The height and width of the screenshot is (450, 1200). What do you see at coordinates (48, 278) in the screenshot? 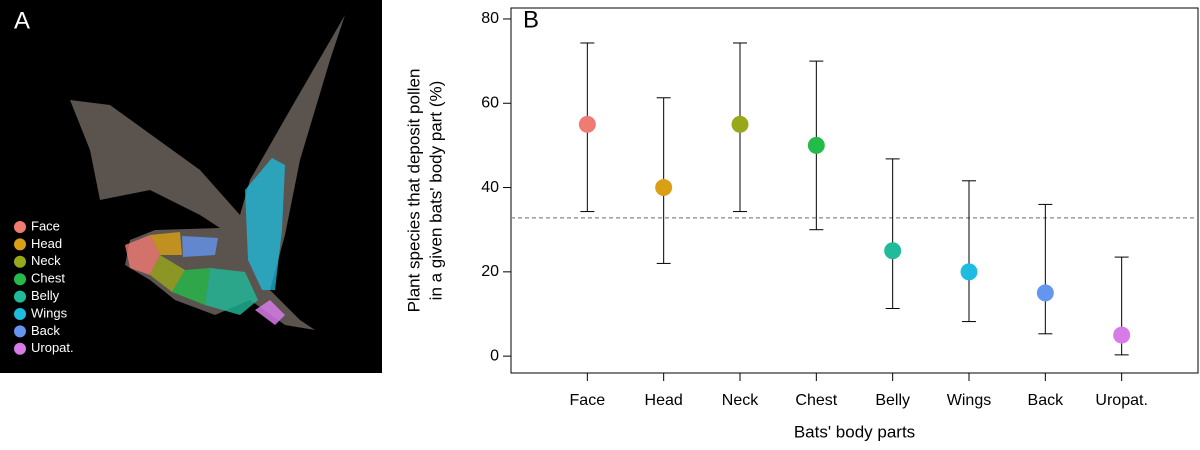
I see `legend-label: Chest` at bounding box center [48, 278].